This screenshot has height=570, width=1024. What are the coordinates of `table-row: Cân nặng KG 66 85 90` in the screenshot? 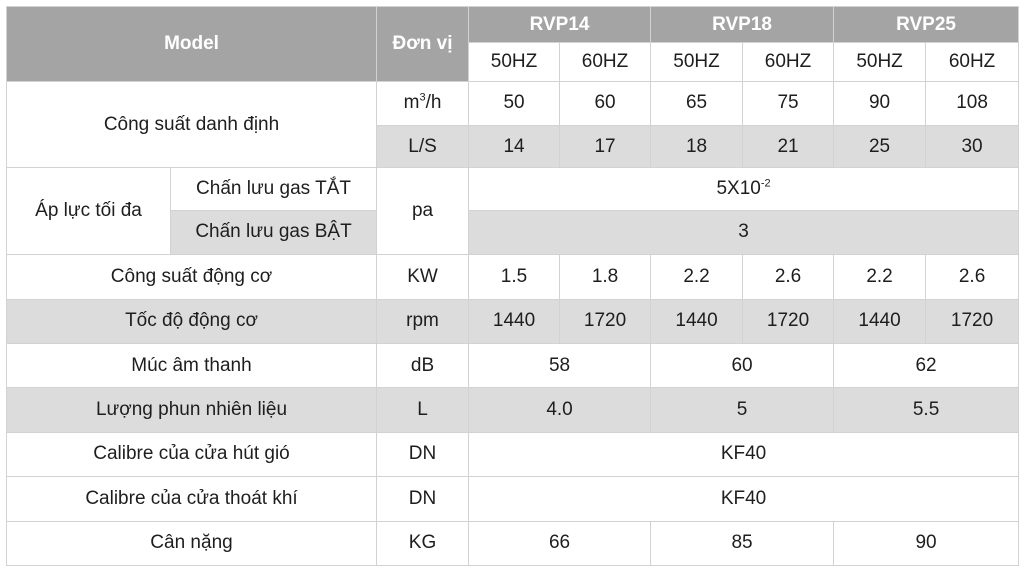 It's located at (512, 543).